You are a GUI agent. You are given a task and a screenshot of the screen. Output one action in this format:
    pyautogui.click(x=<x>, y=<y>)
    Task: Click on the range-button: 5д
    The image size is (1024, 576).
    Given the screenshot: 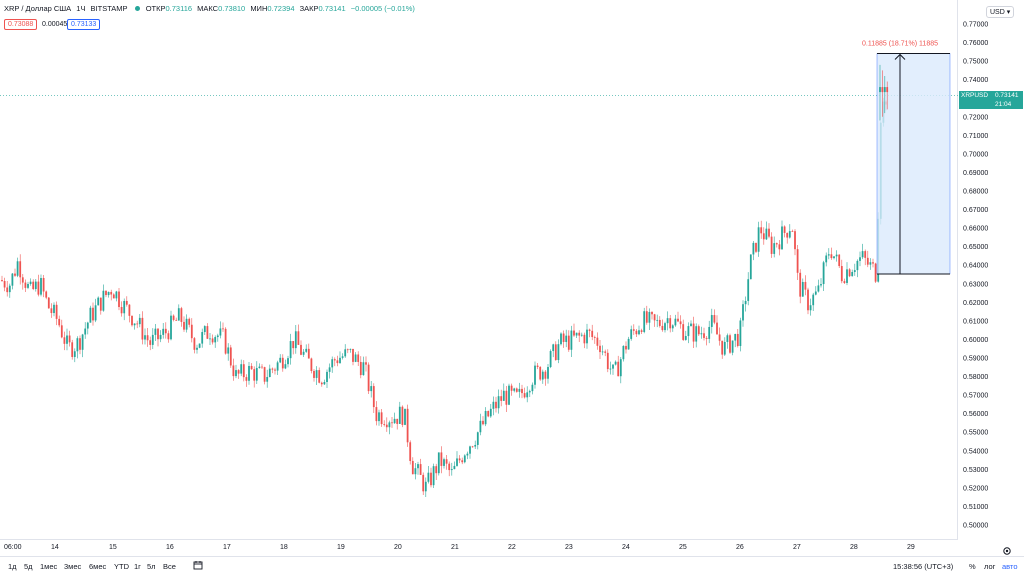 What is the action you would take?
    pyautogui.click(x=28, y=566)
    